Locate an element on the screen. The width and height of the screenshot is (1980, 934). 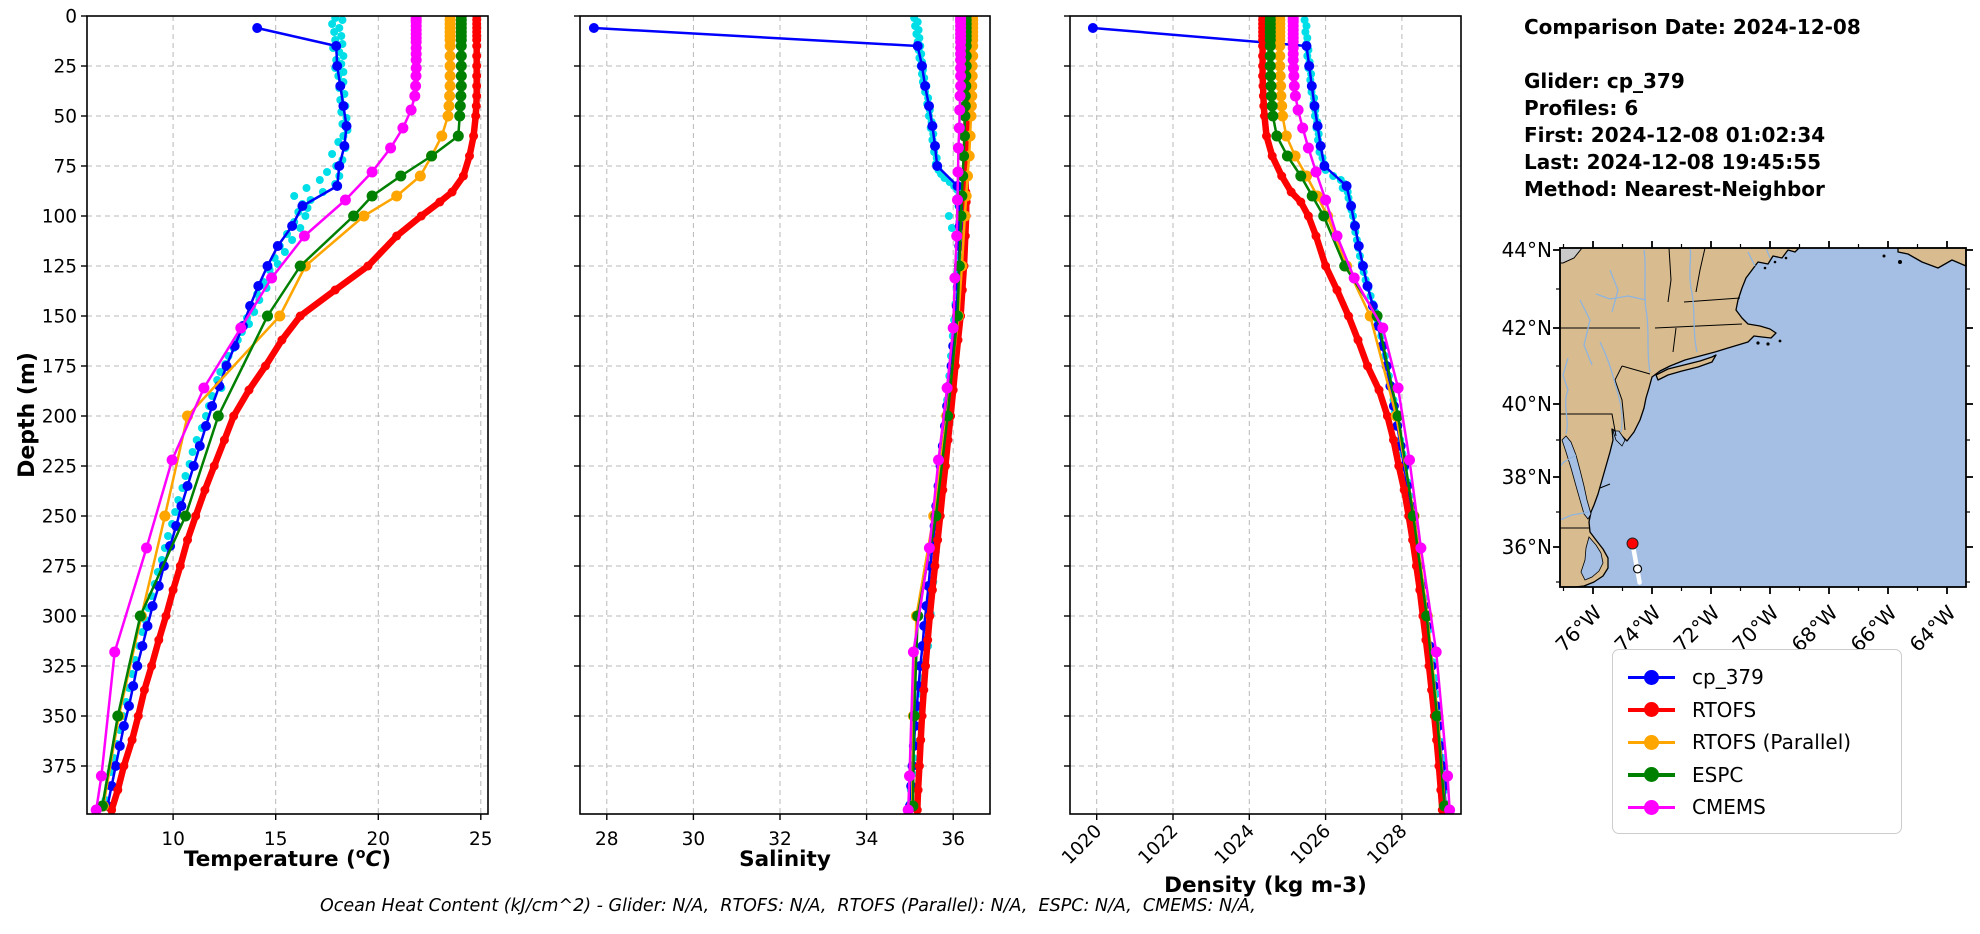
svg-text: 34 is located at coordinates (867, 839).